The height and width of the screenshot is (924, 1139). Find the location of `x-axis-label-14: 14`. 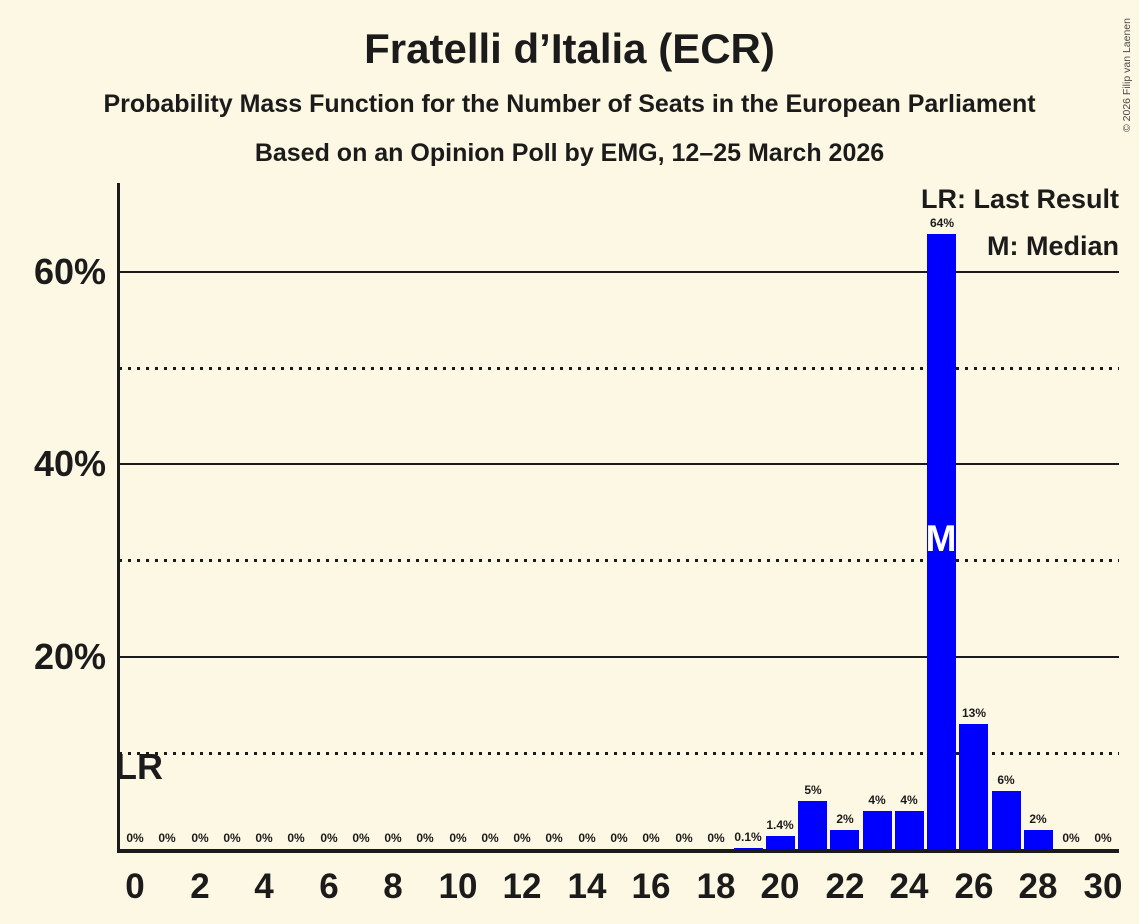

x-axis-label-14: 14 is located at coordinates (587, 886).